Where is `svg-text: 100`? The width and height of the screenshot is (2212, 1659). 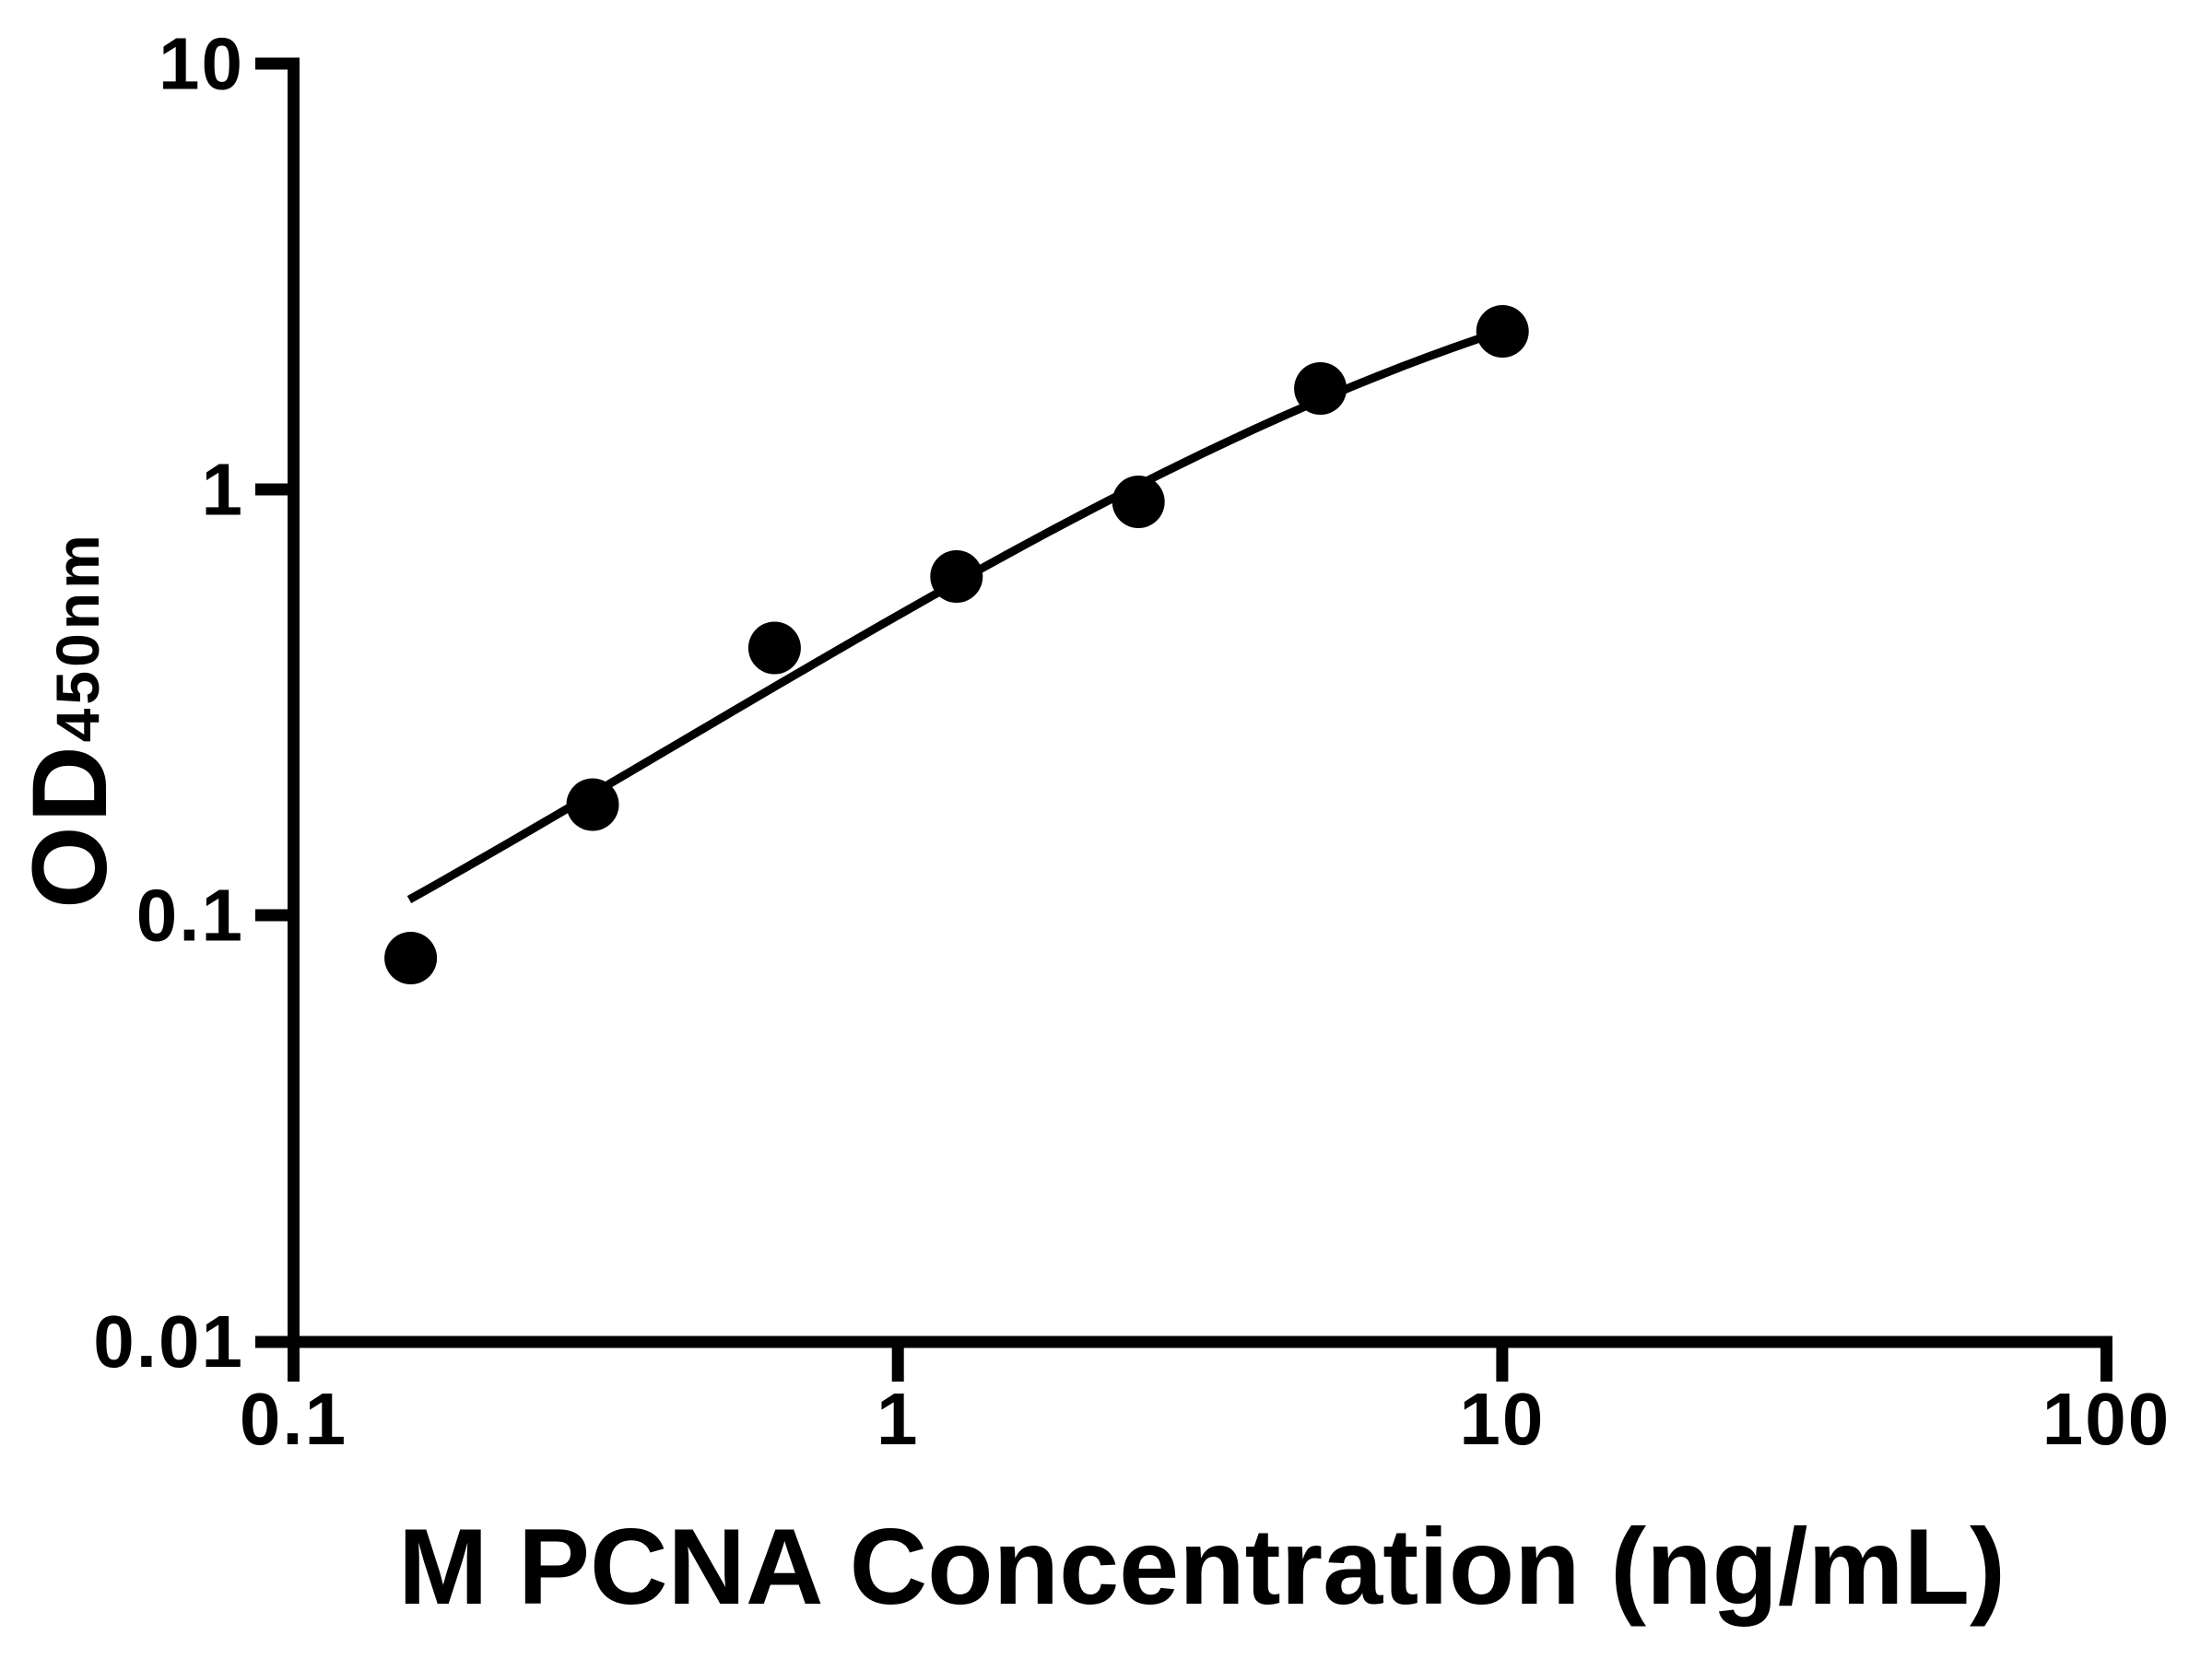 svg-text: 100 is located at coordinates (2106, 1419).